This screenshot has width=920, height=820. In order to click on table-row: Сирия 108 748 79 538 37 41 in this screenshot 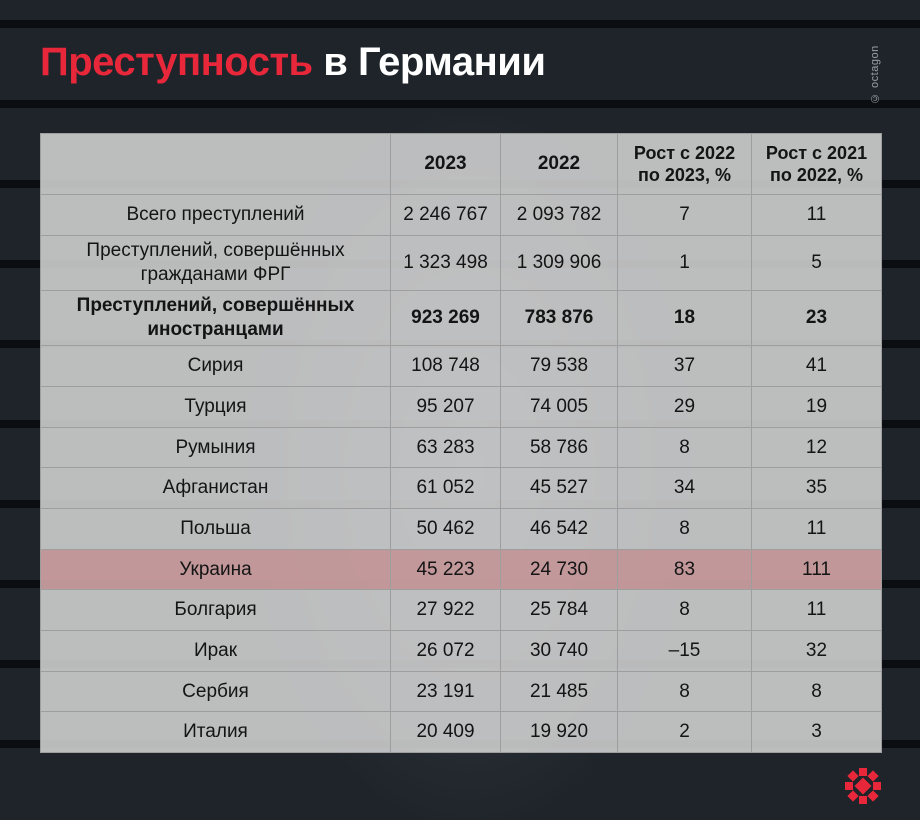, I will do `click(461, 366)`.